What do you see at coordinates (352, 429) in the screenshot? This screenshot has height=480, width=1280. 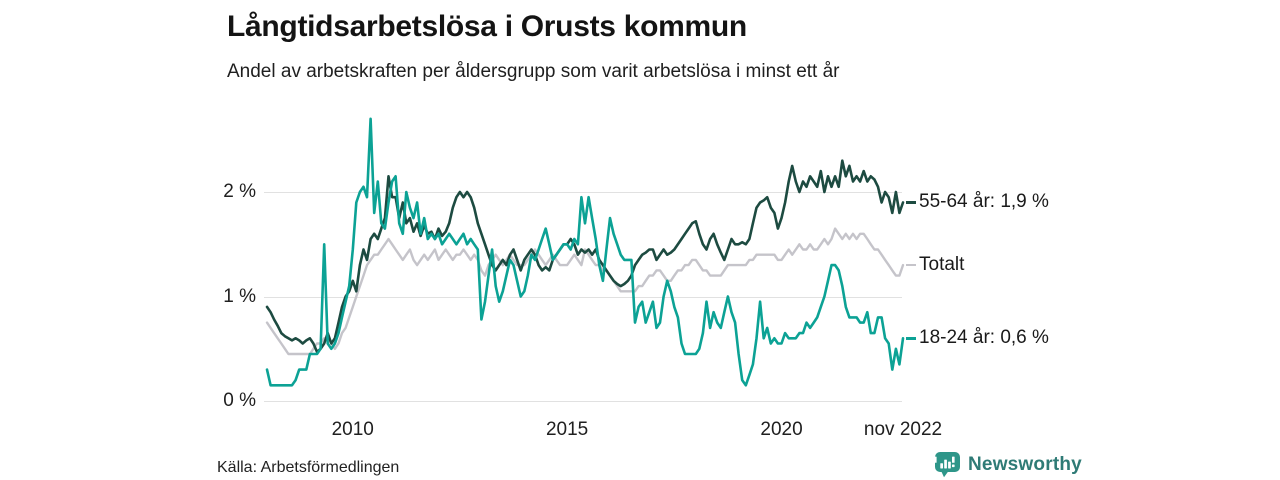 I see `x-tick-2010: 2010` at bounding box center [352, 429].